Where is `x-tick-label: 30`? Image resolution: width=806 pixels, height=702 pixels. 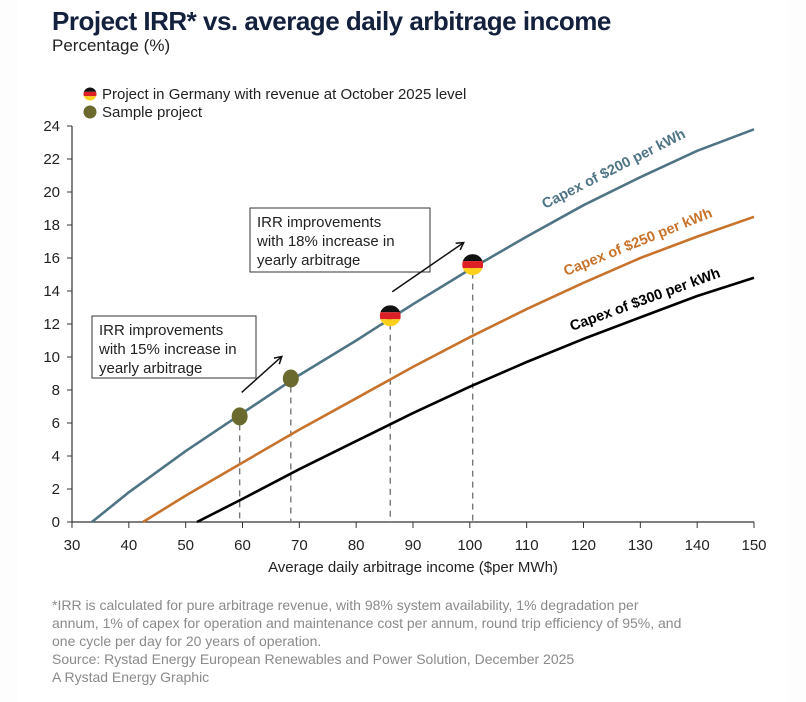 x-tick-label: 30 is located at coordinates (72, 545).